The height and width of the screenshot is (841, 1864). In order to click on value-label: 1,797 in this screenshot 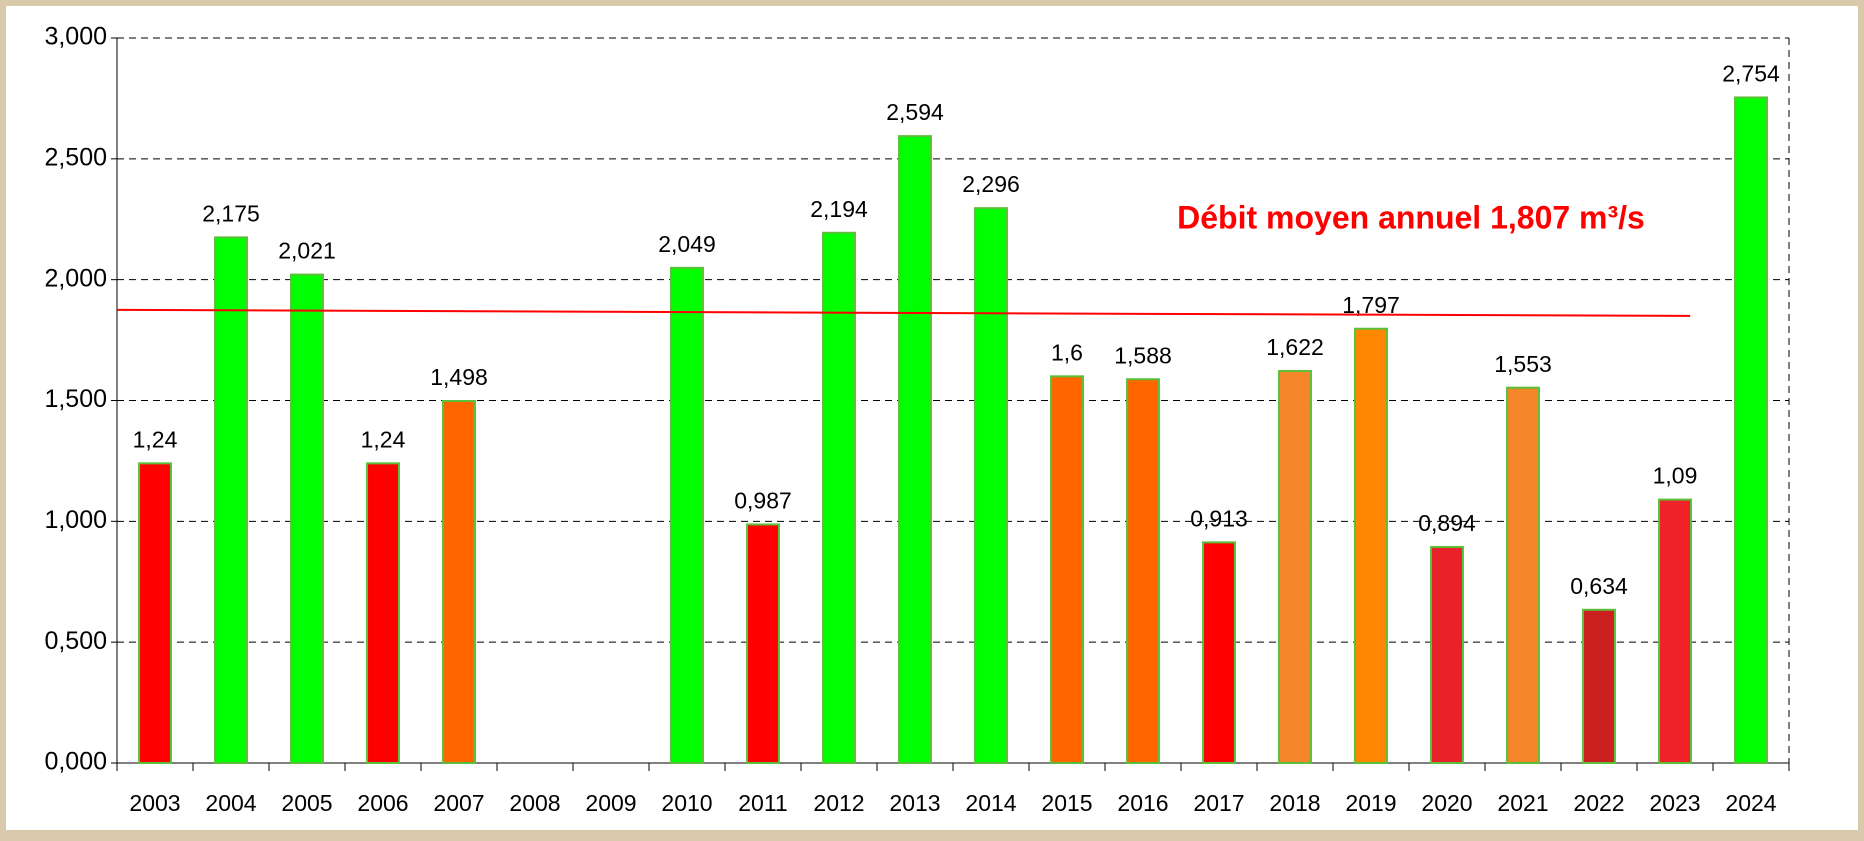, I will do `click(1371, 305)`.